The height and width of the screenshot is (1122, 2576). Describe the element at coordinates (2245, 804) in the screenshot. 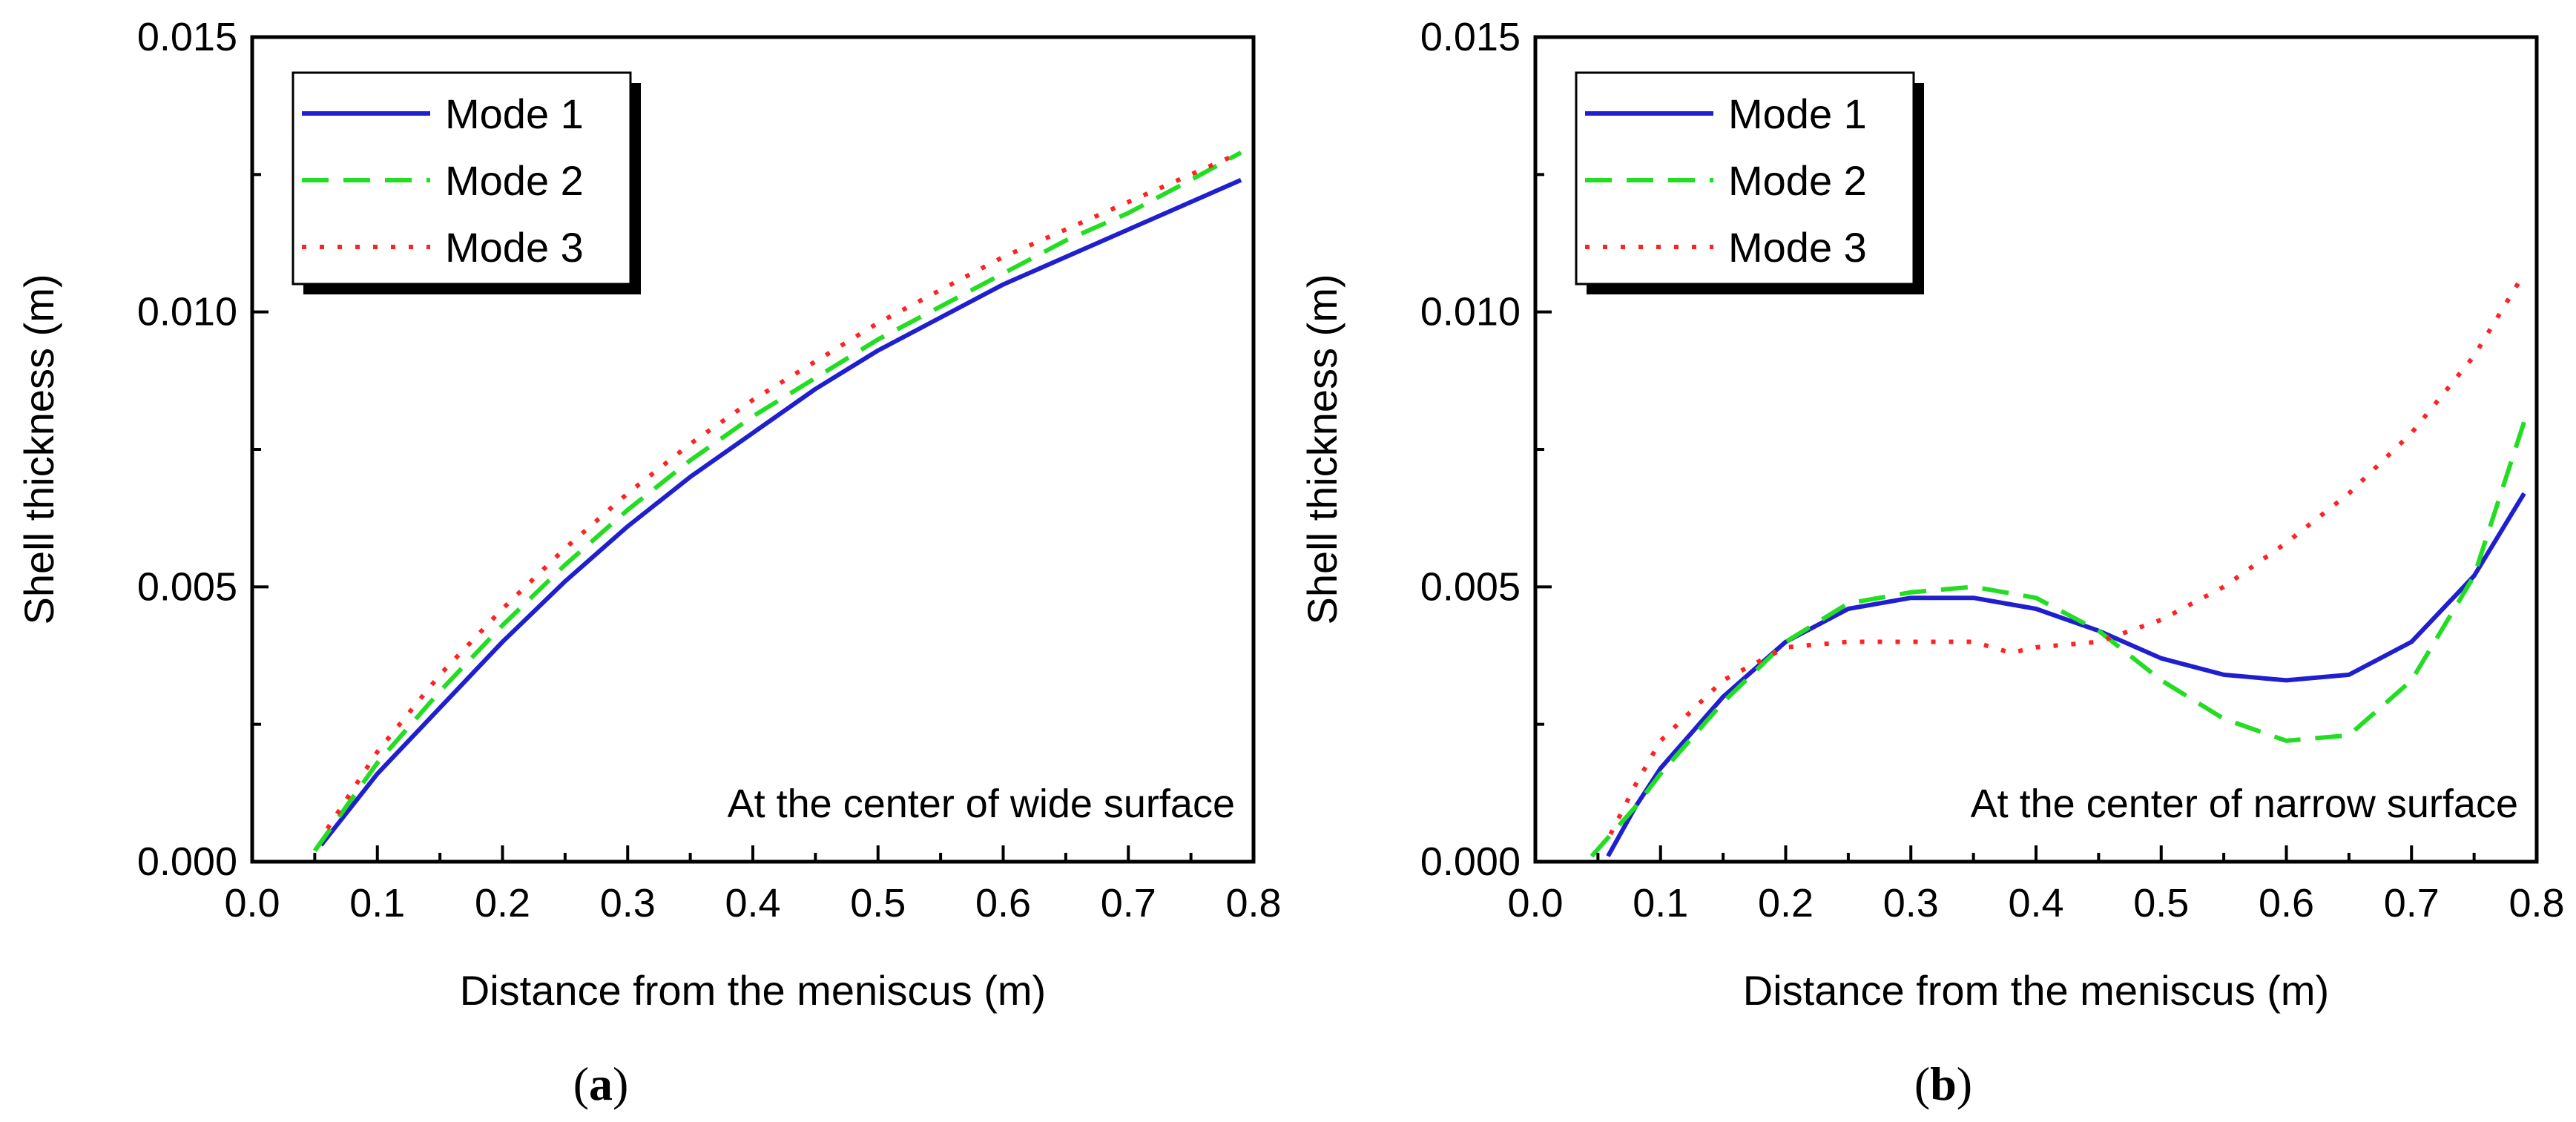

I see `chart-annotation: At the center of narrow surface` at that location.